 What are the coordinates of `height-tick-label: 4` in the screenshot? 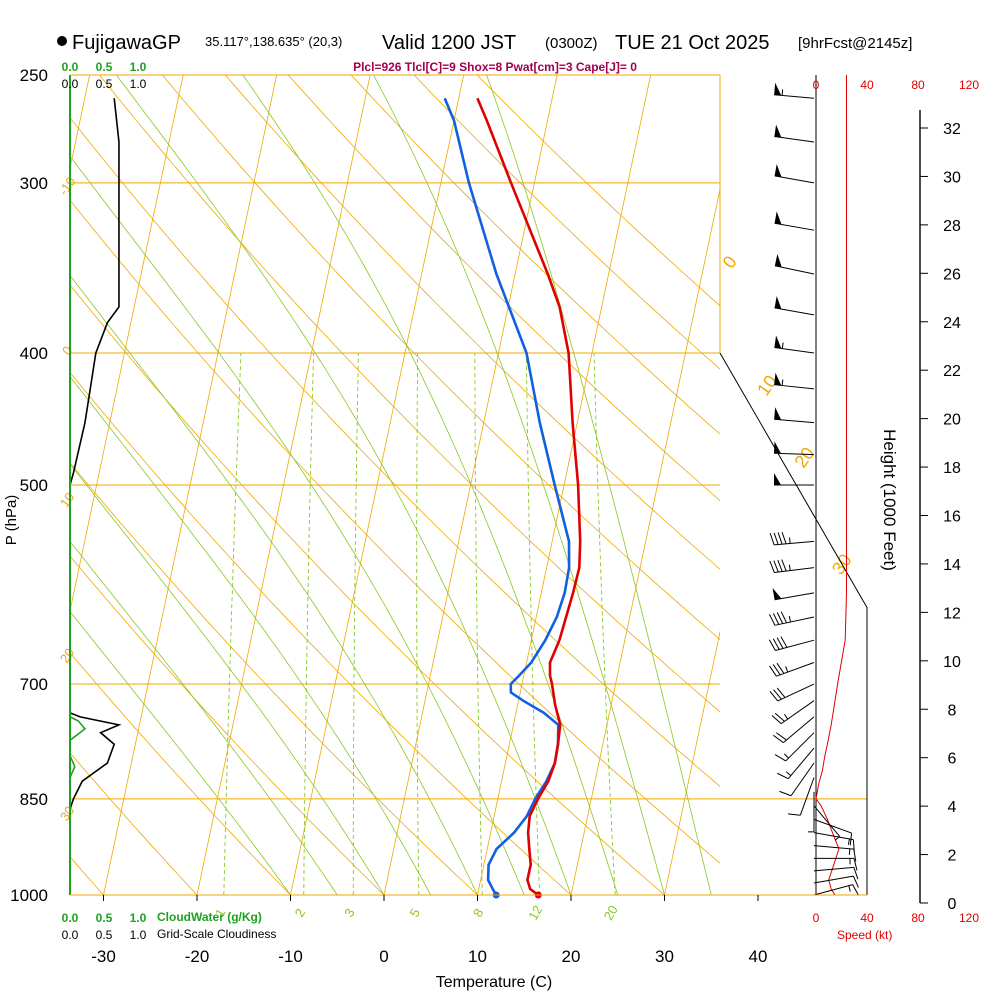 It's located at (952, 807).